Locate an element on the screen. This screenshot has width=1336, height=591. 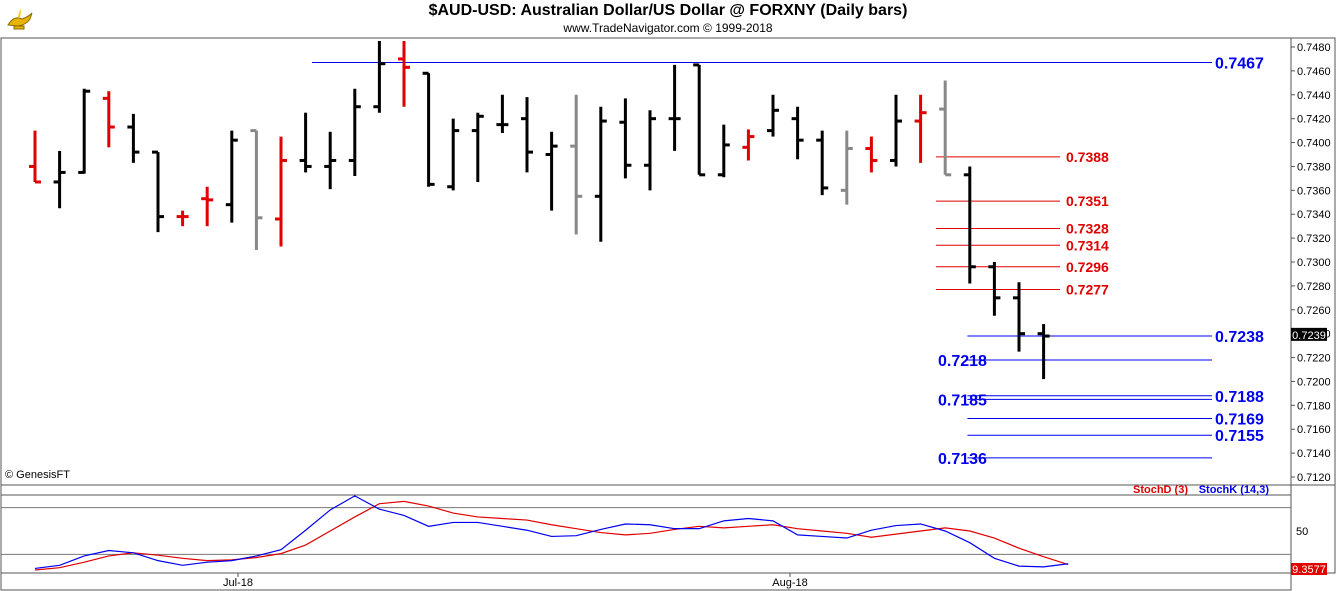
price-axis-tick-label: 0.7420 is located at coordinates (1314, 120).